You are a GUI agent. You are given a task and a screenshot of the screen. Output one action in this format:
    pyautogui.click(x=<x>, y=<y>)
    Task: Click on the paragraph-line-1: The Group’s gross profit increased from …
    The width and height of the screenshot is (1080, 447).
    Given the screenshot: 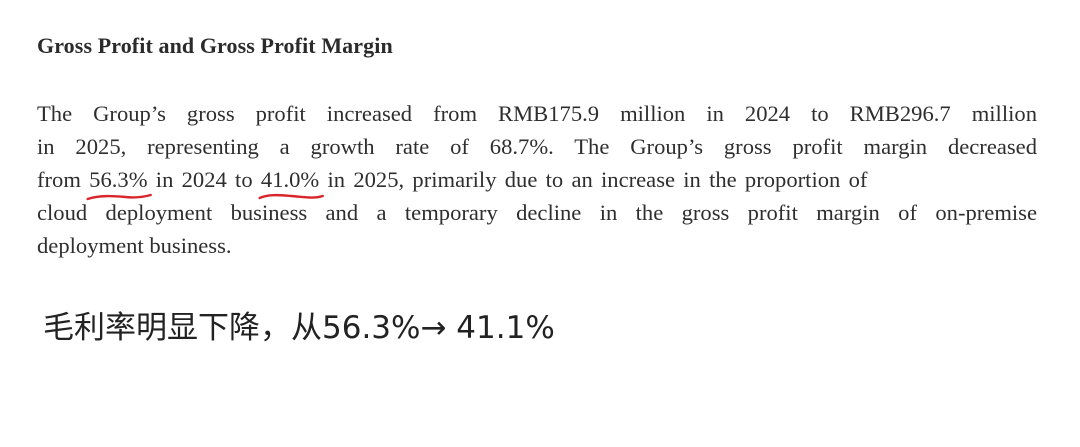 What is the action you would take?
    pyautogui.click(x=537, y=113)
    